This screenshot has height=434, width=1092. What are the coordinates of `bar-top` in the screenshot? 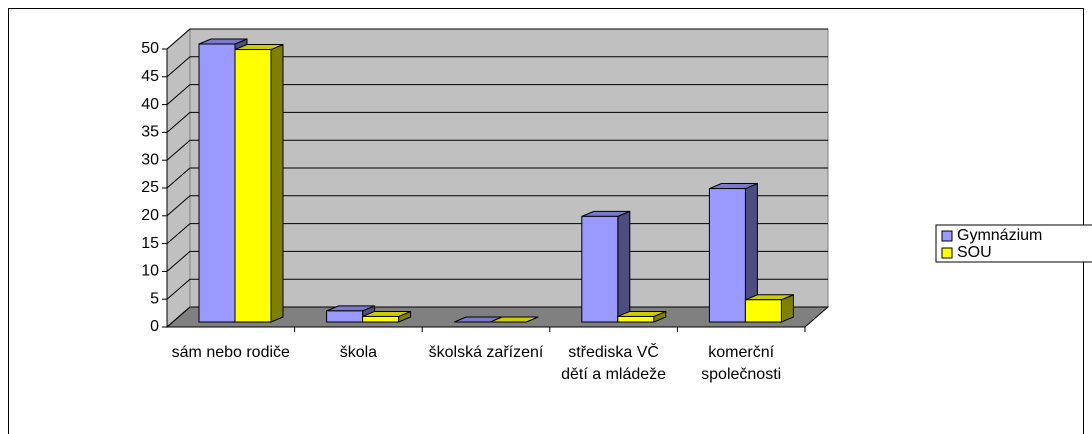 It's located at (514, 319).